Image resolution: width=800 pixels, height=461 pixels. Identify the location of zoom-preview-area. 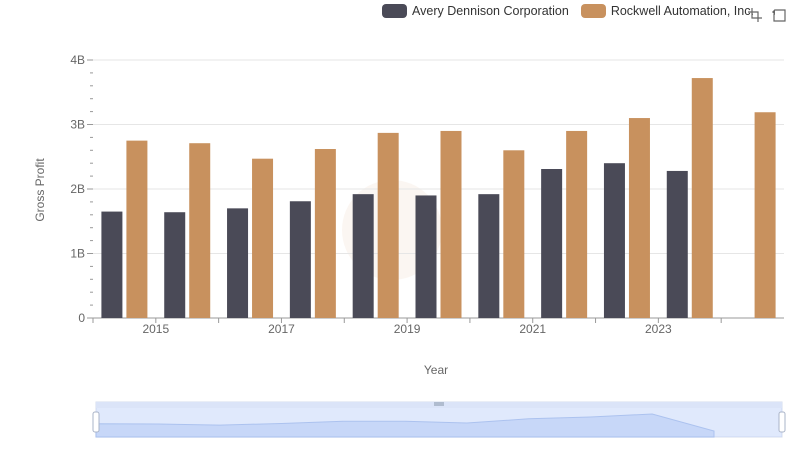
(405, 425).